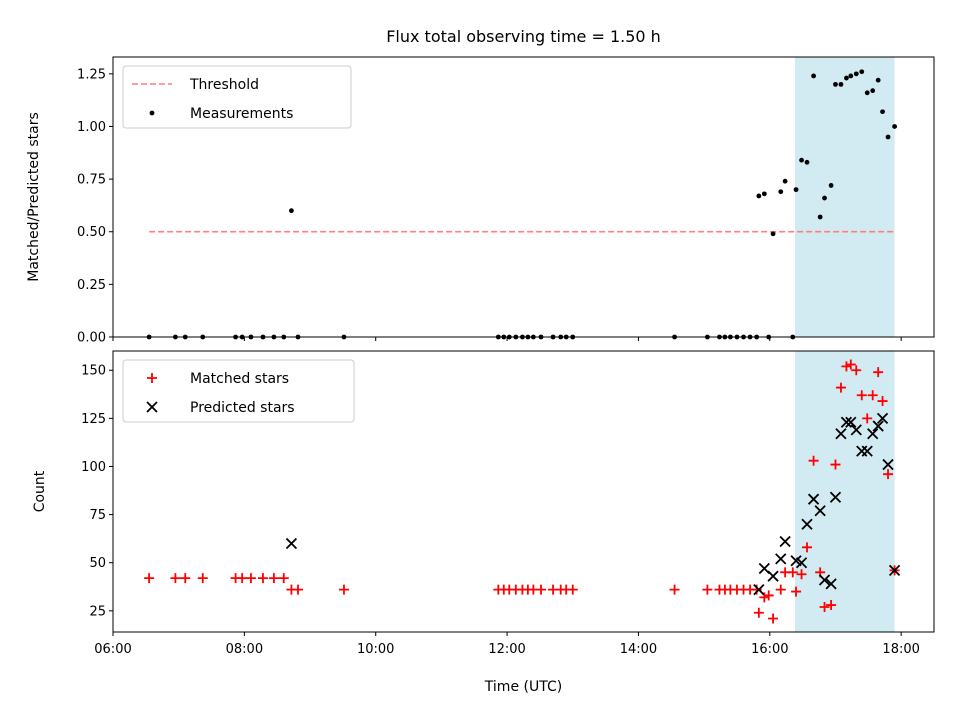 This screenshot has height=720, width=960. Describe the element at coordinates (239, 379) in the screenshot. I see `legend-label: Matched stars` at that location.